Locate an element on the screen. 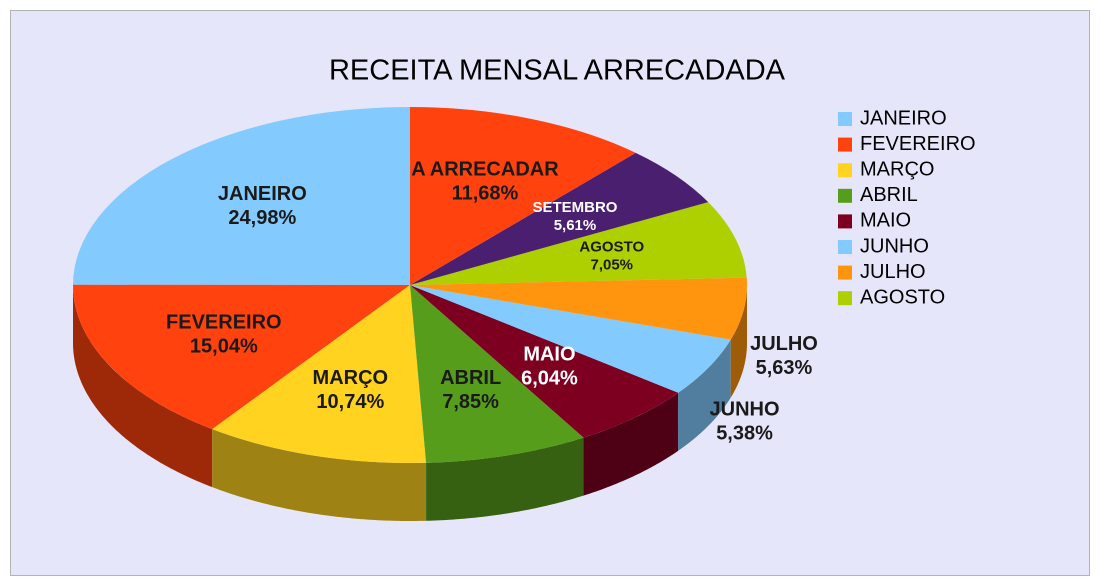 The height and width of the screenshot is (587, 1101). slice-label-value: 15,04% is located at coordinates (224, 346).